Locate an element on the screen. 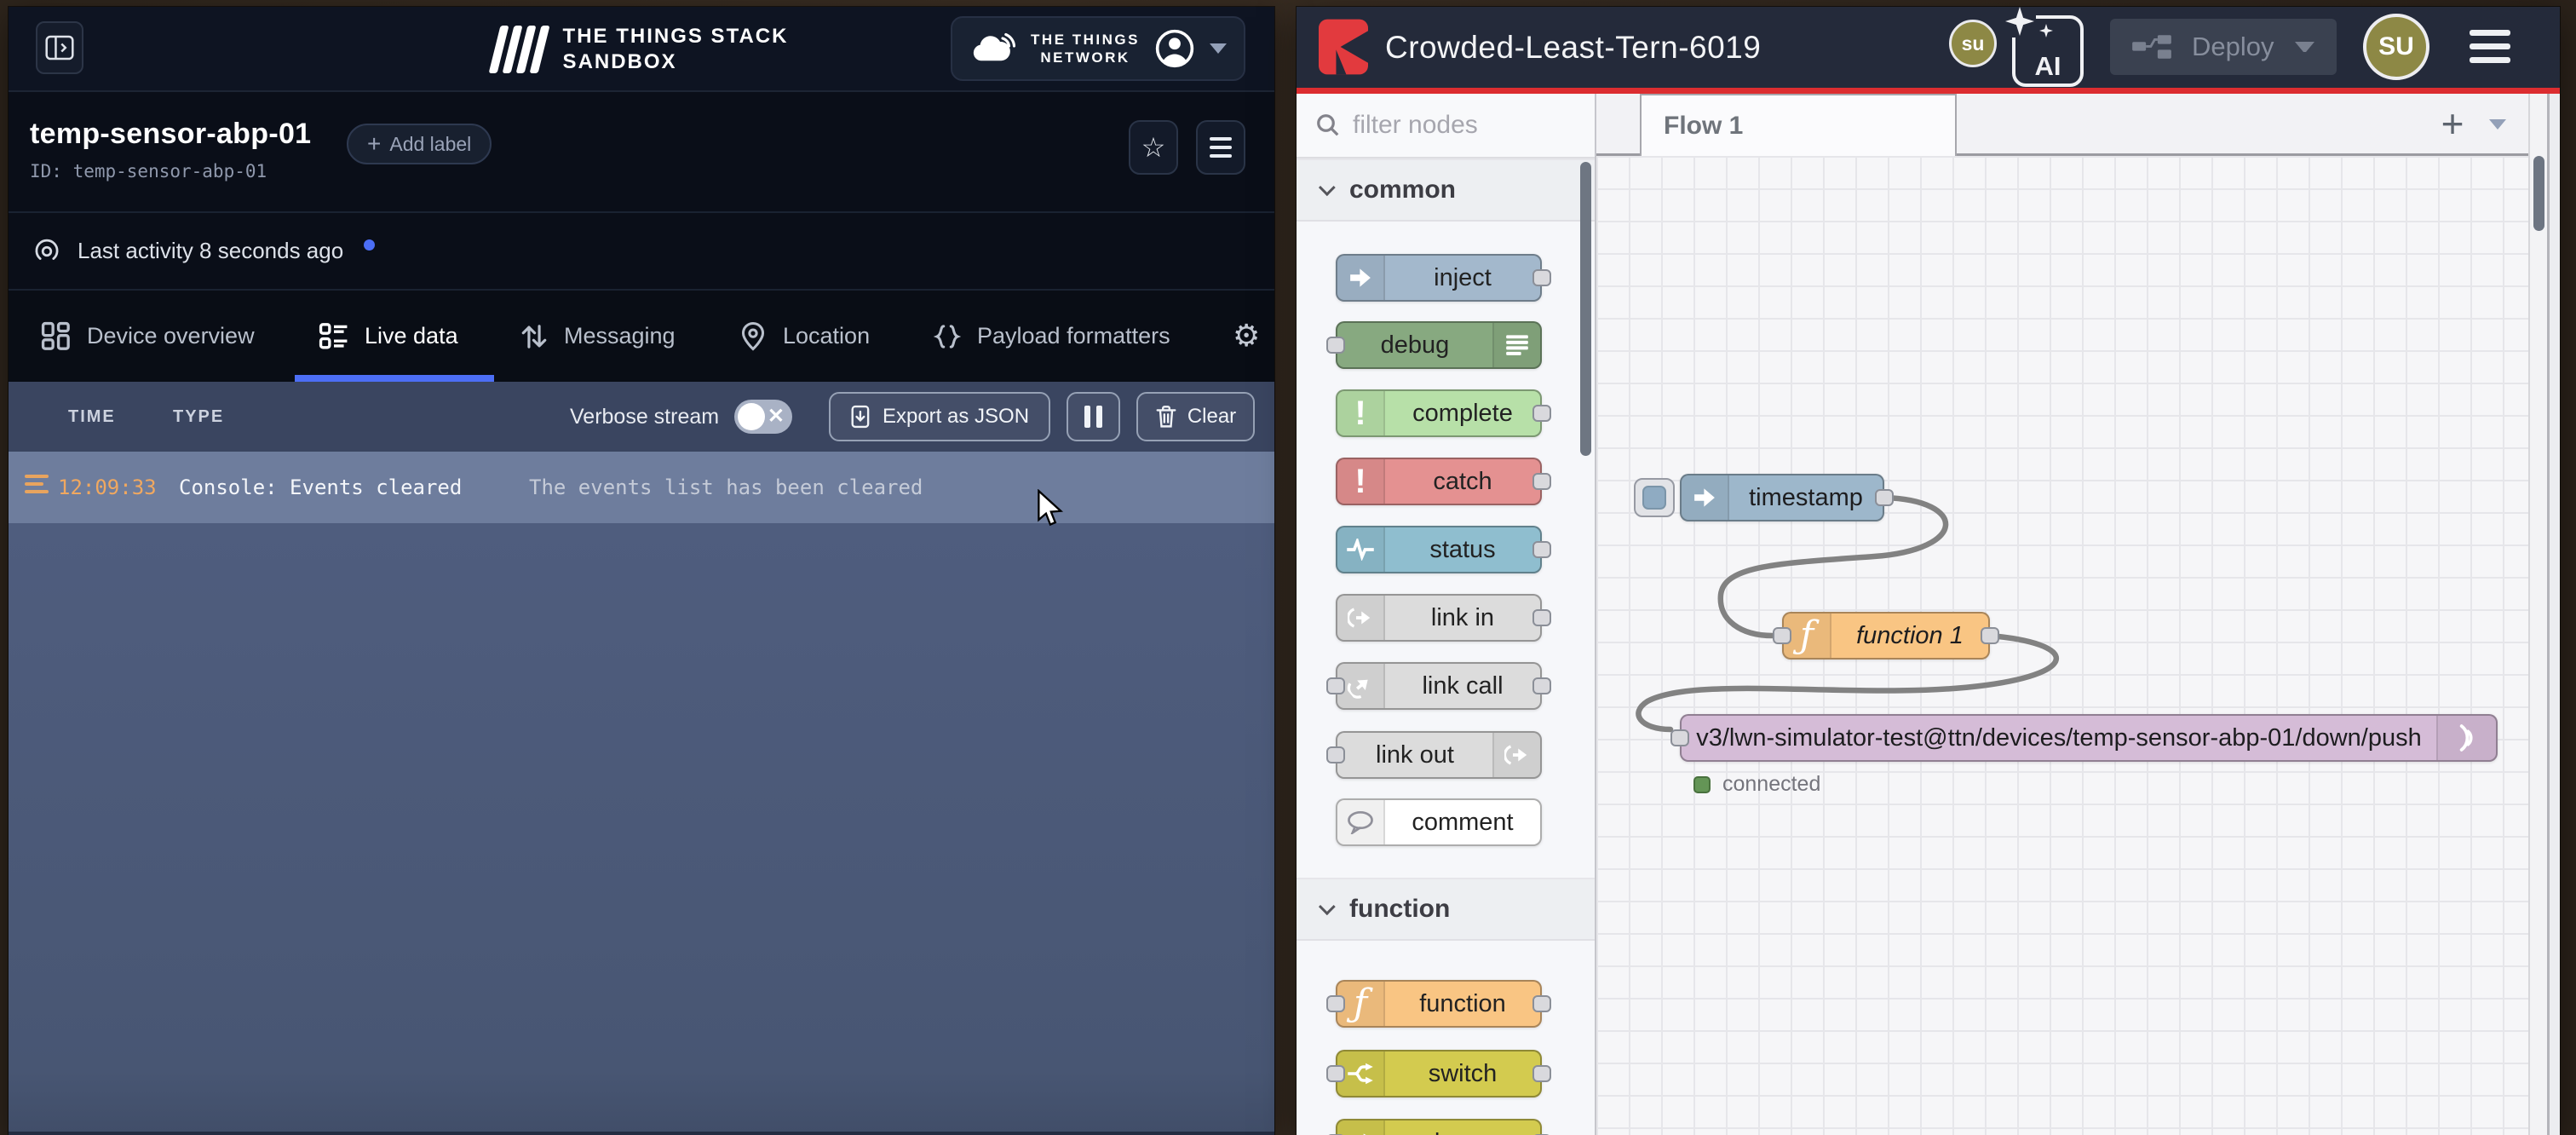 Image resolution: width=2576 pixels, height=1135 pixels. ai-extension-icon: AI is located at coordinates (2044, 47).